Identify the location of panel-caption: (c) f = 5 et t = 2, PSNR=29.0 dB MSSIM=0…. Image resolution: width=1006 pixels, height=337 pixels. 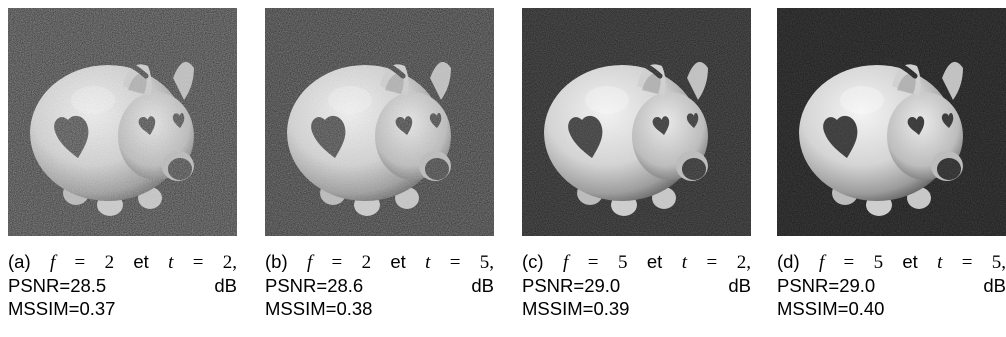
(636, 285).